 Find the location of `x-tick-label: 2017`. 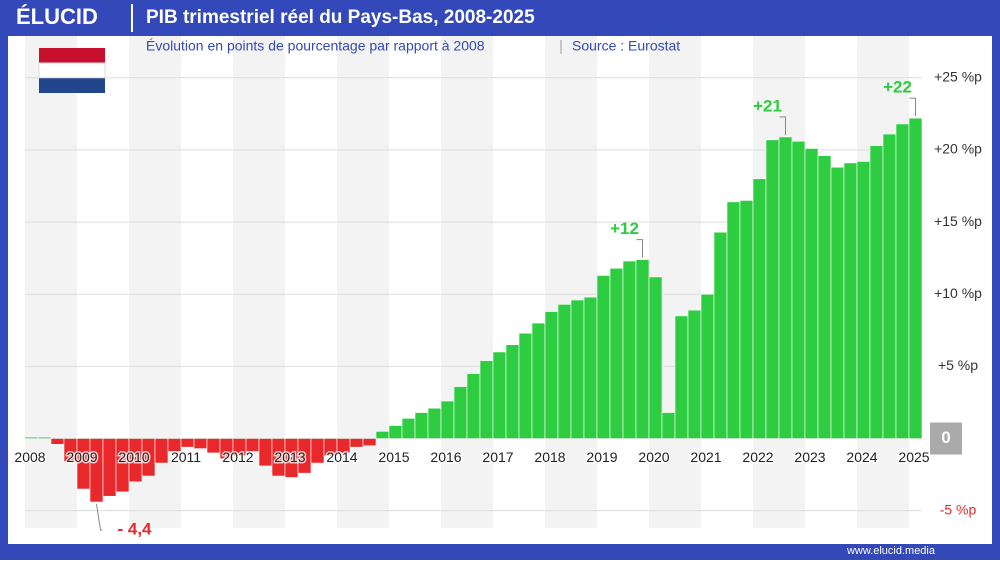

x-tick-label: 2017 is located at coordinates (497, 457).